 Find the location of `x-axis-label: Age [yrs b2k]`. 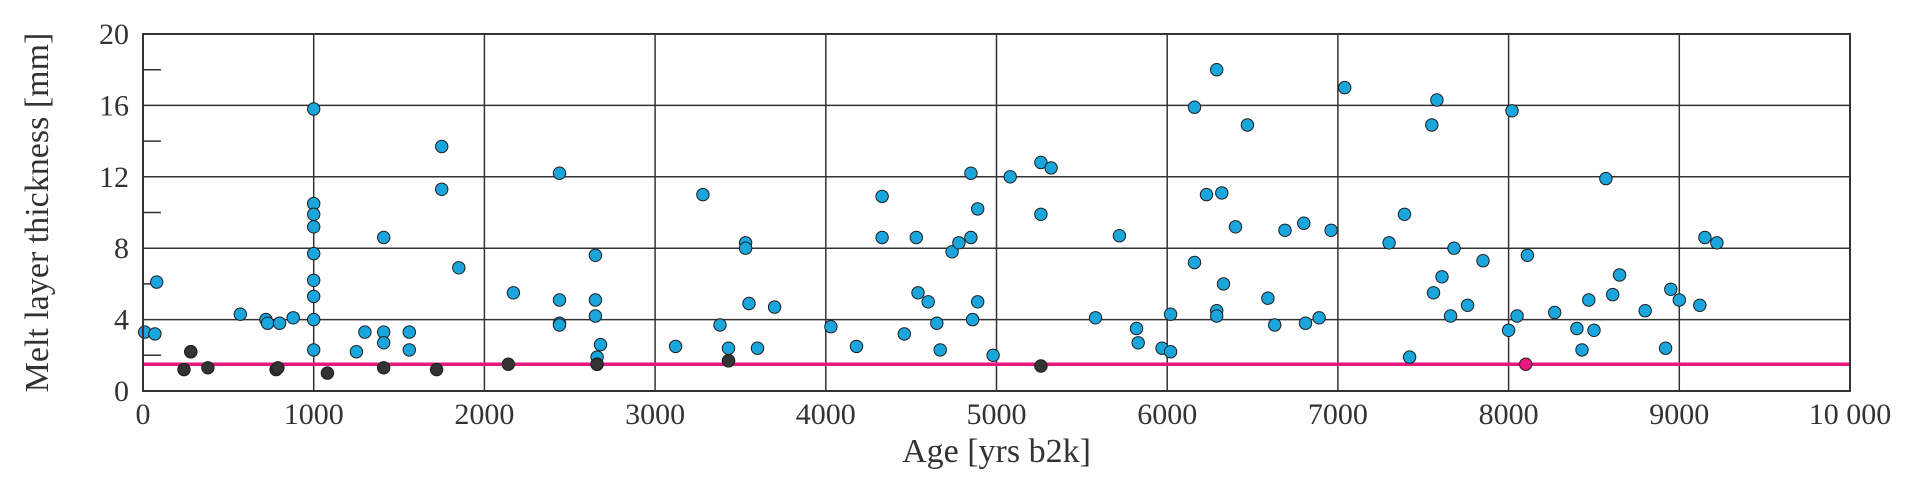

x-axis-label: Age [yrs b2k] is located at coordinates (996, 451).